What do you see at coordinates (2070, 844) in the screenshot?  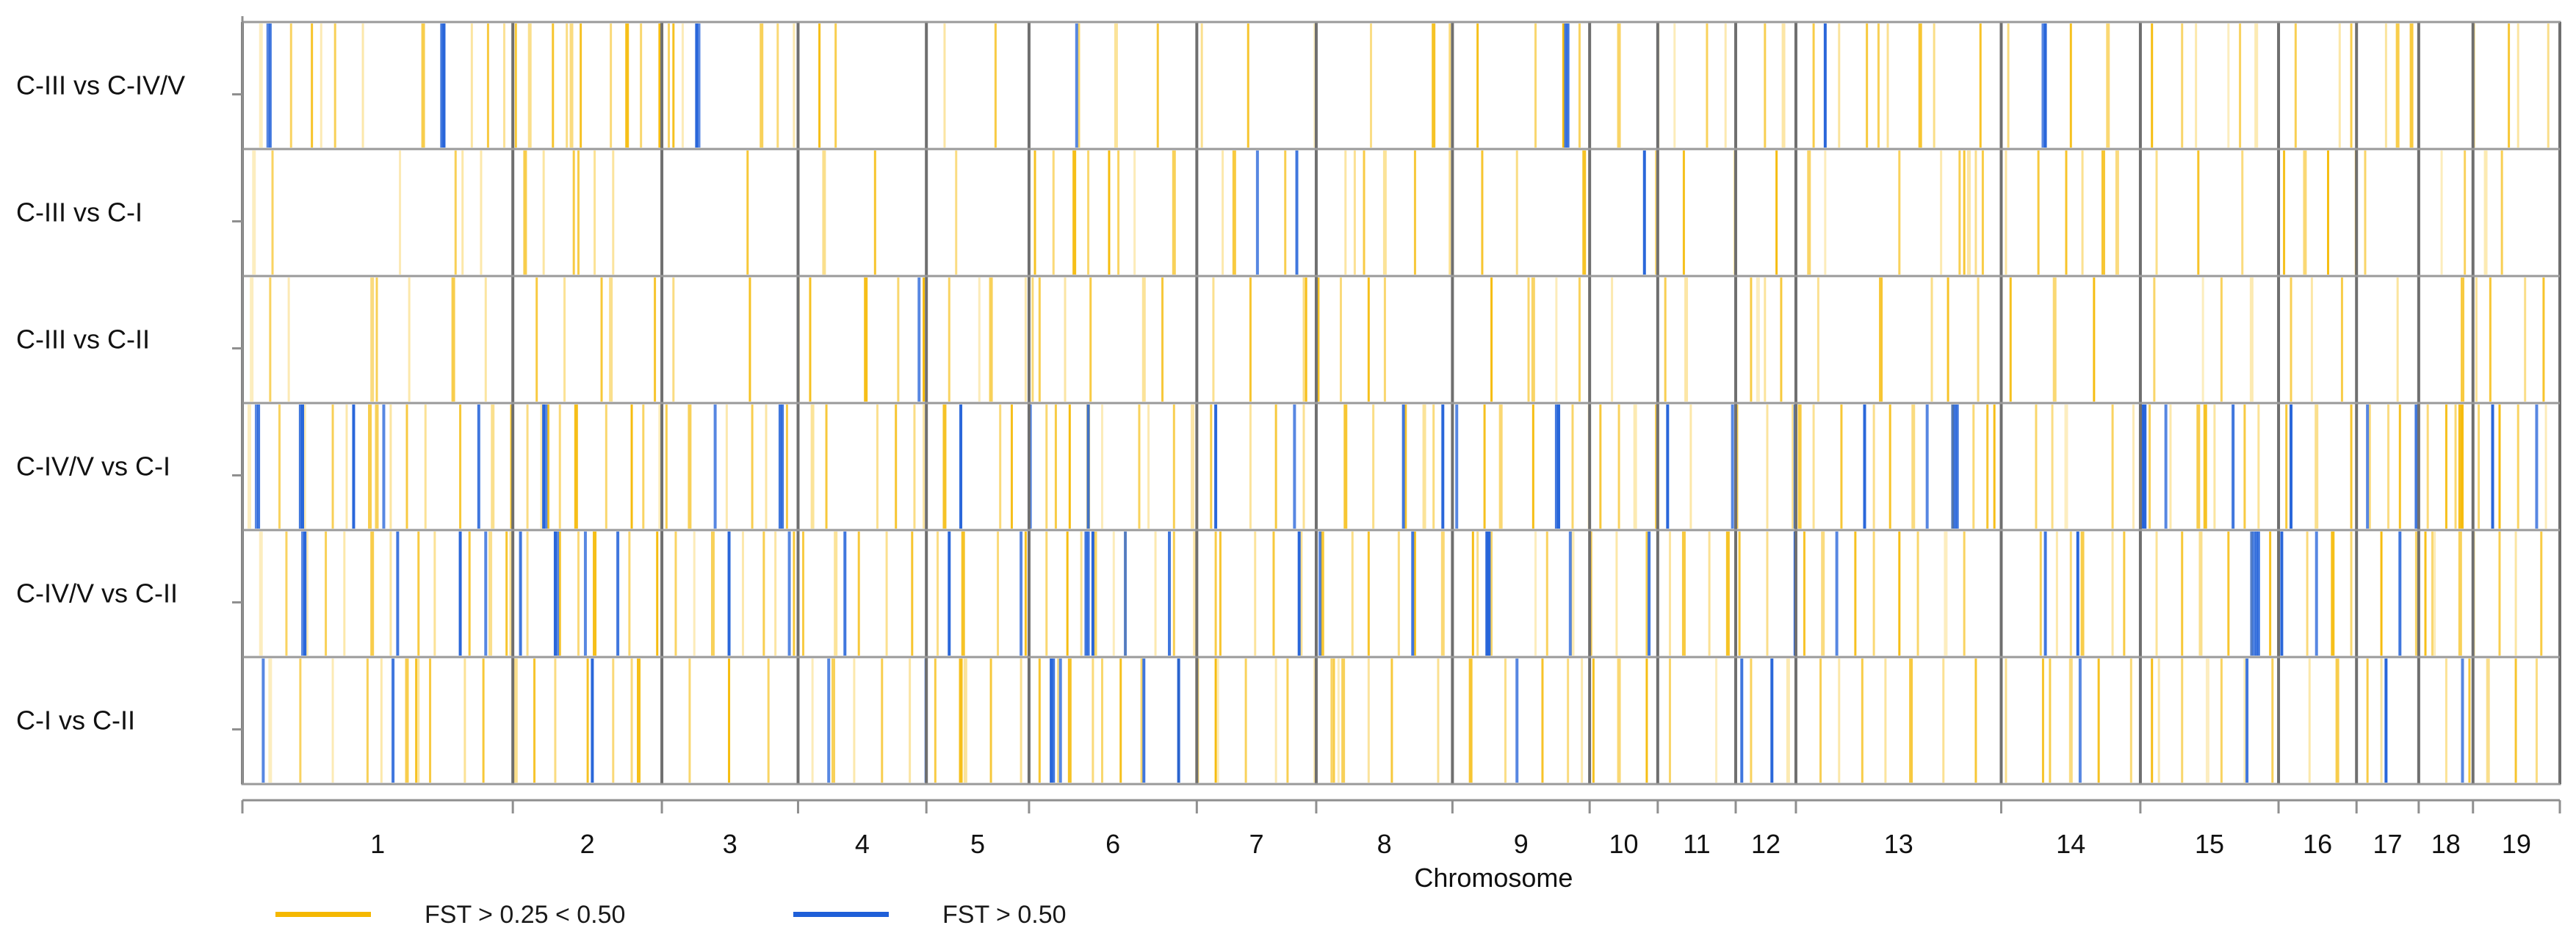 I see `chromosome-tick-label: 14` at bounding box center [2070, 844].